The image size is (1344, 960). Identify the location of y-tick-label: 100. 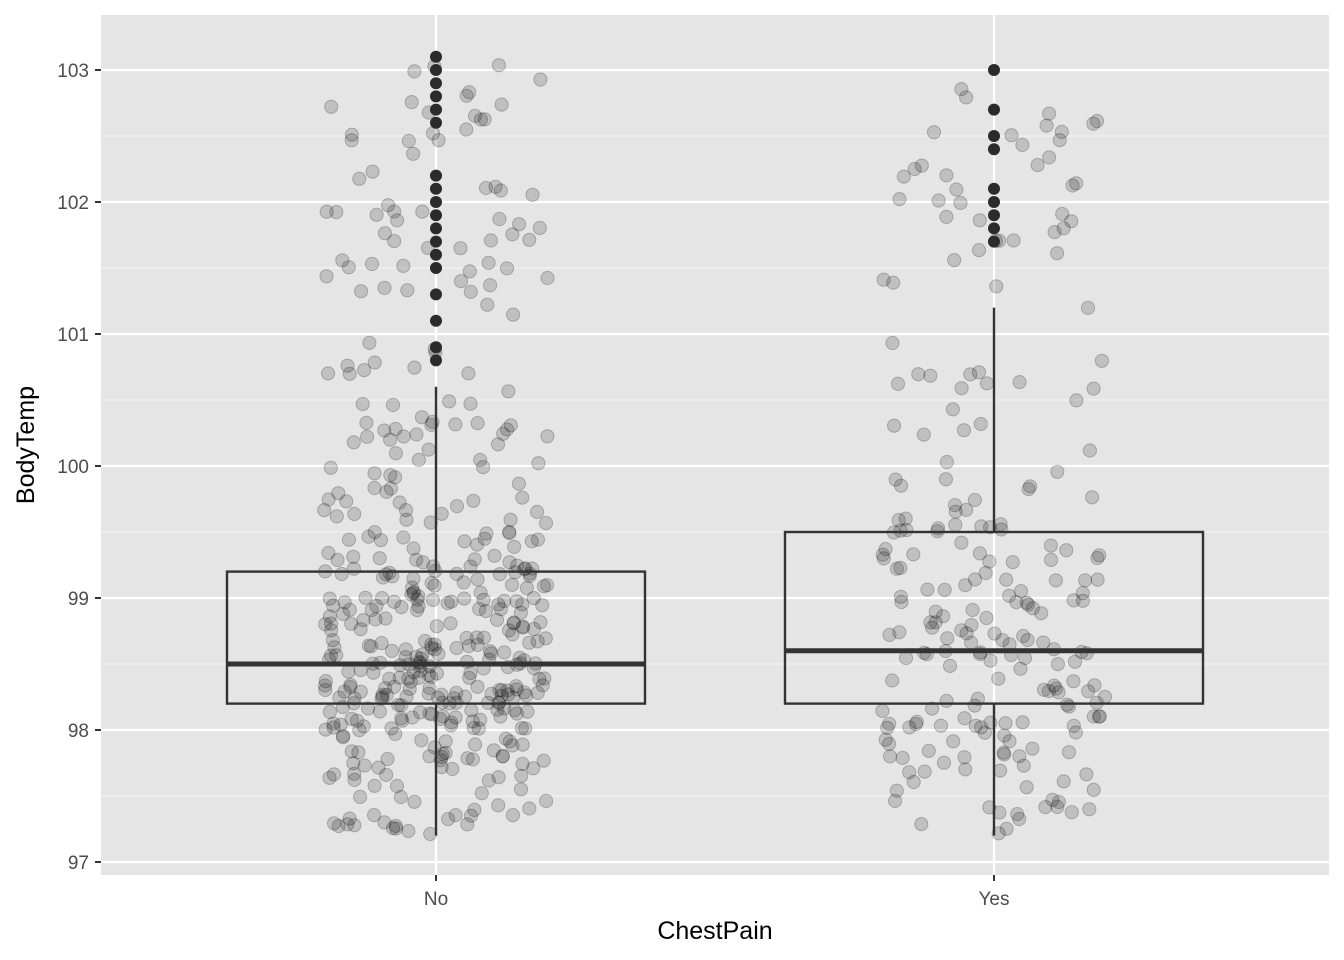
(73, 467).